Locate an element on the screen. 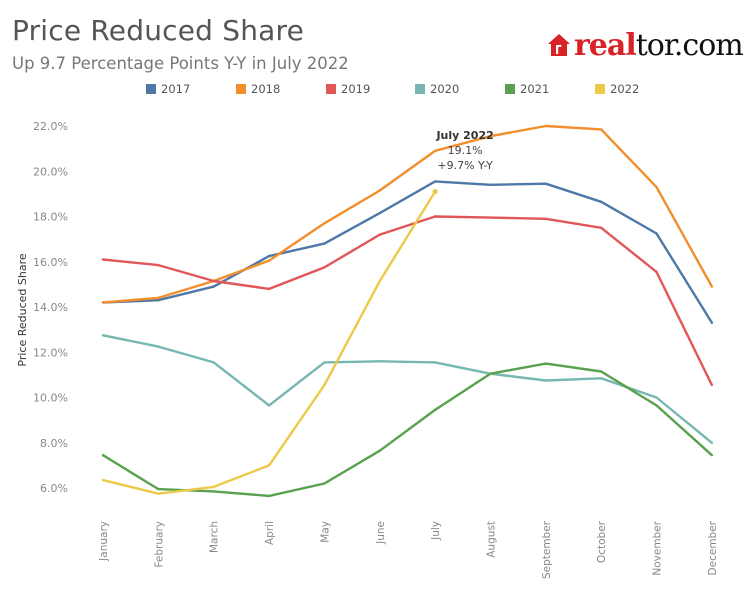  data-point-2019-december is located at coordinates (712, 385).